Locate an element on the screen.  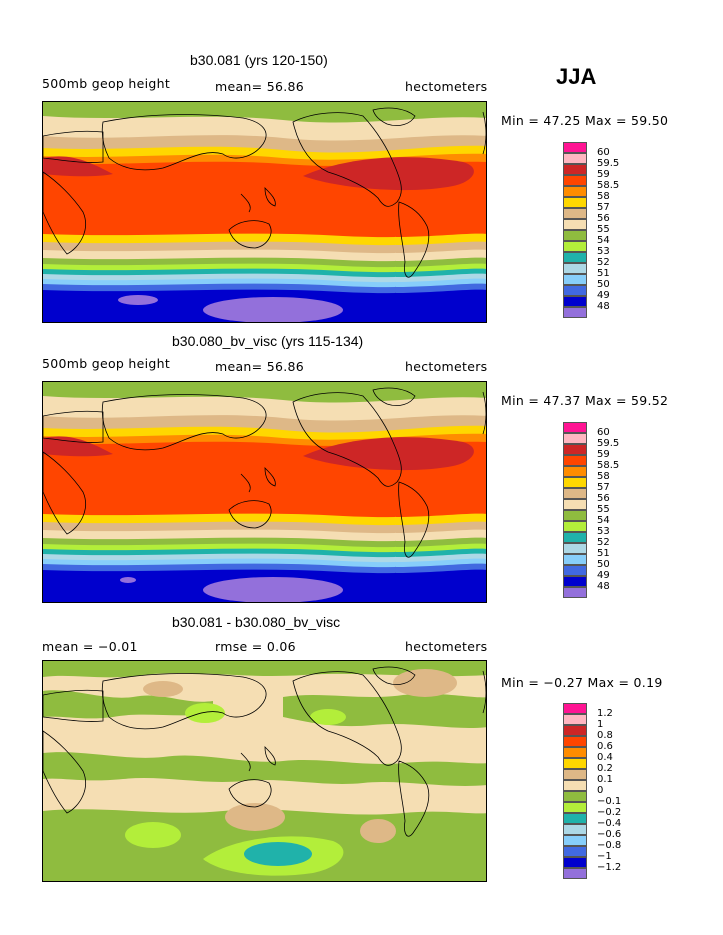
season-label: JJA is located at coordinates (576, 76).